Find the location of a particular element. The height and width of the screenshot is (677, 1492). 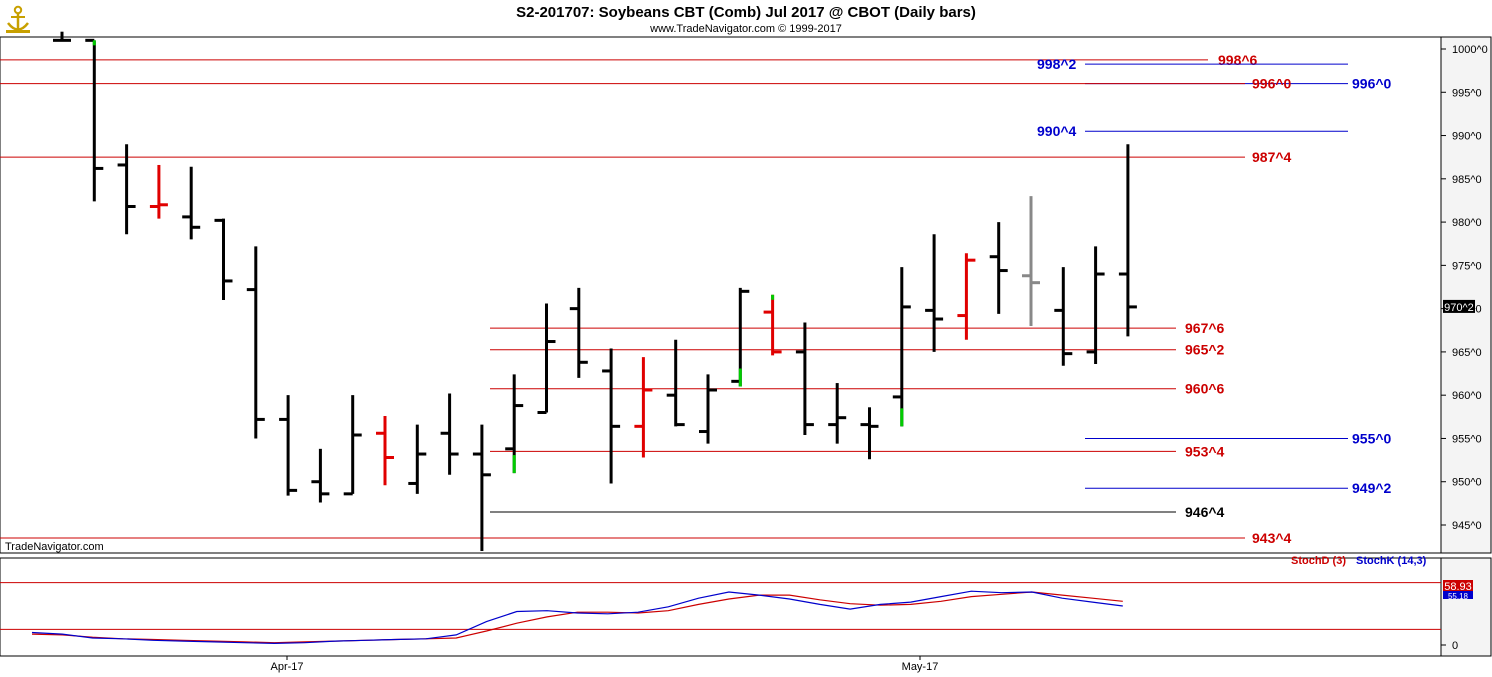

price-tick-label: 945^0 is located at coordinates (1467, 526).